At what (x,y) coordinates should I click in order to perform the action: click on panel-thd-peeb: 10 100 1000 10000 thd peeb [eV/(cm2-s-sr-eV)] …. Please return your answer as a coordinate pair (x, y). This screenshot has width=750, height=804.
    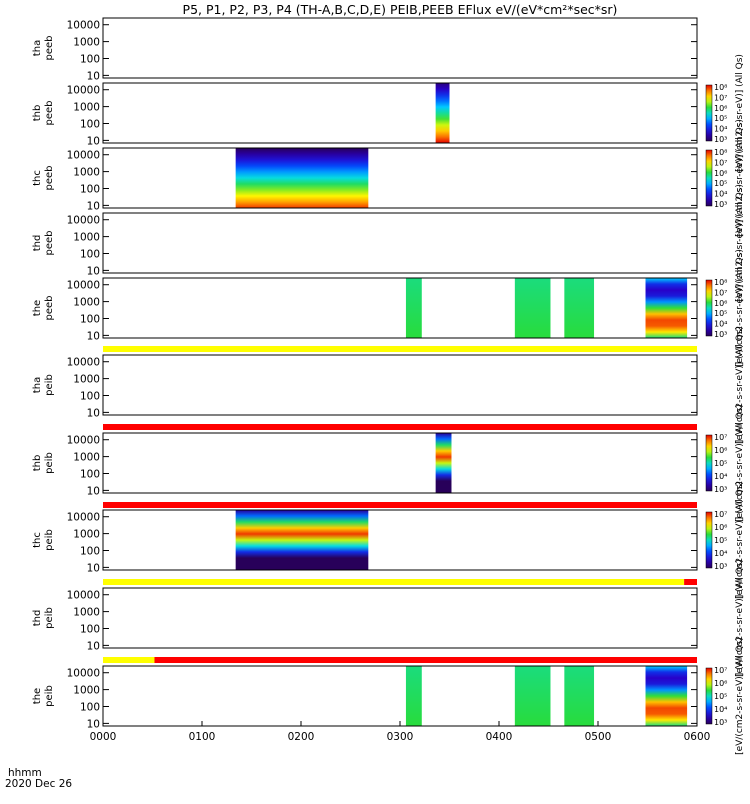
    Looking at the image, I should click on (388, 243).